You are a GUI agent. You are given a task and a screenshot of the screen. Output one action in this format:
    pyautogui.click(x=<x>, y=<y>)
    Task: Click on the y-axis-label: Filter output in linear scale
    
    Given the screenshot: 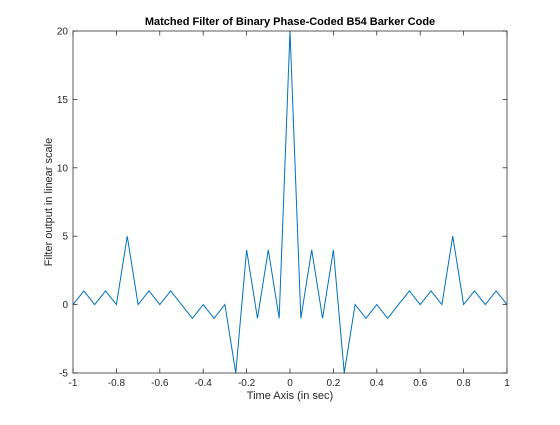 What is the action you would take?
    pyautogui.click(x=49, y=202)
    